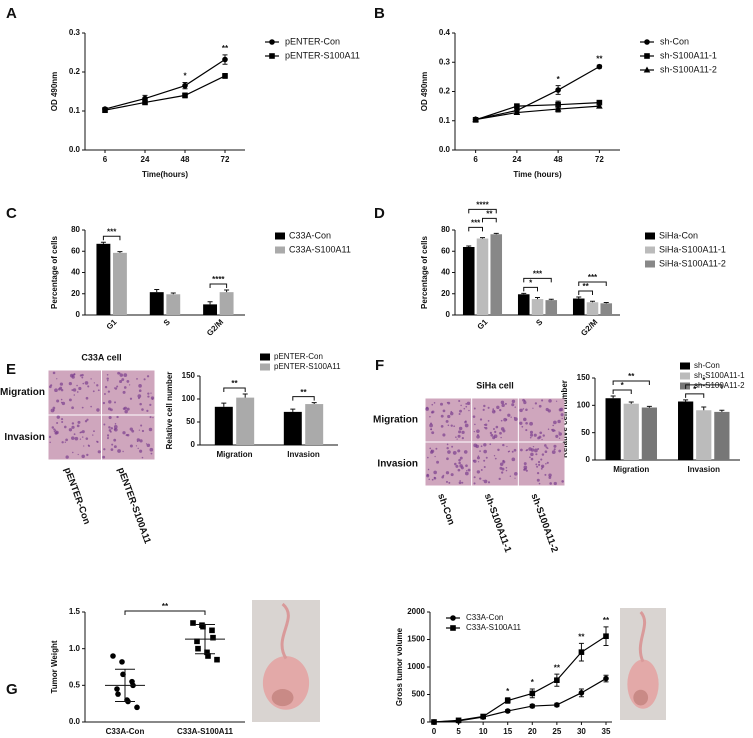 This screenshot has width=753, height=738. I want to click on legend-label: sh-S100A11-2, so click(719, 385).